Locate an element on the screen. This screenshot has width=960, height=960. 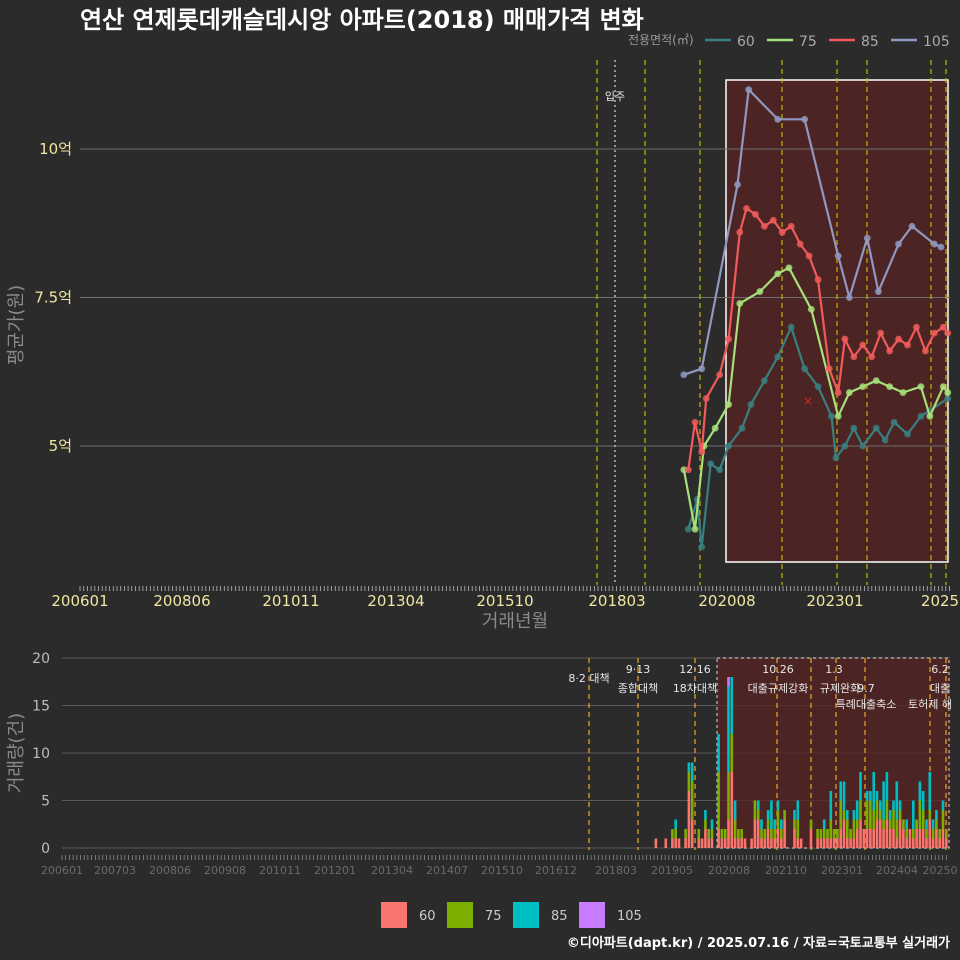
bar-x-tick-label: 200908 is located at coordinates (225, 870).